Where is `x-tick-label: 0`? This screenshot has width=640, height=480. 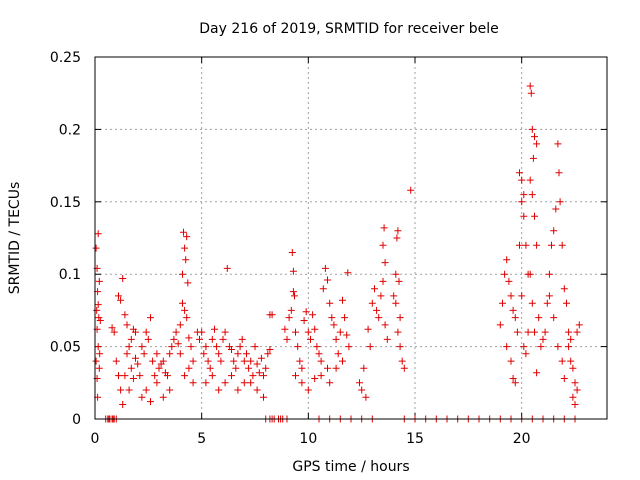
x-tick-label: 0 is located at coordinates (95, 439).